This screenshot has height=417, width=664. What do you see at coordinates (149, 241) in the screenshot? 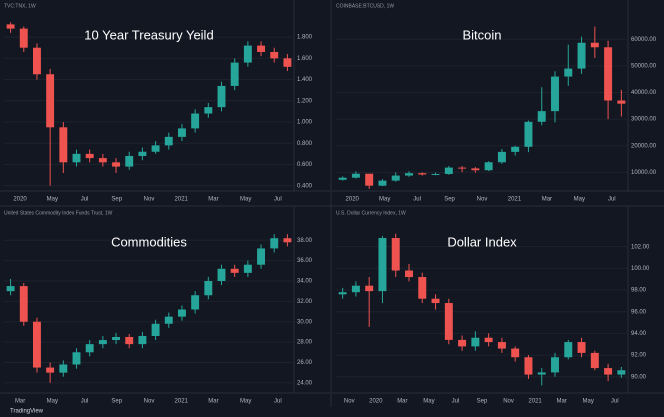
I see `chart-title: Commodities` at bounding box center [149, 241].